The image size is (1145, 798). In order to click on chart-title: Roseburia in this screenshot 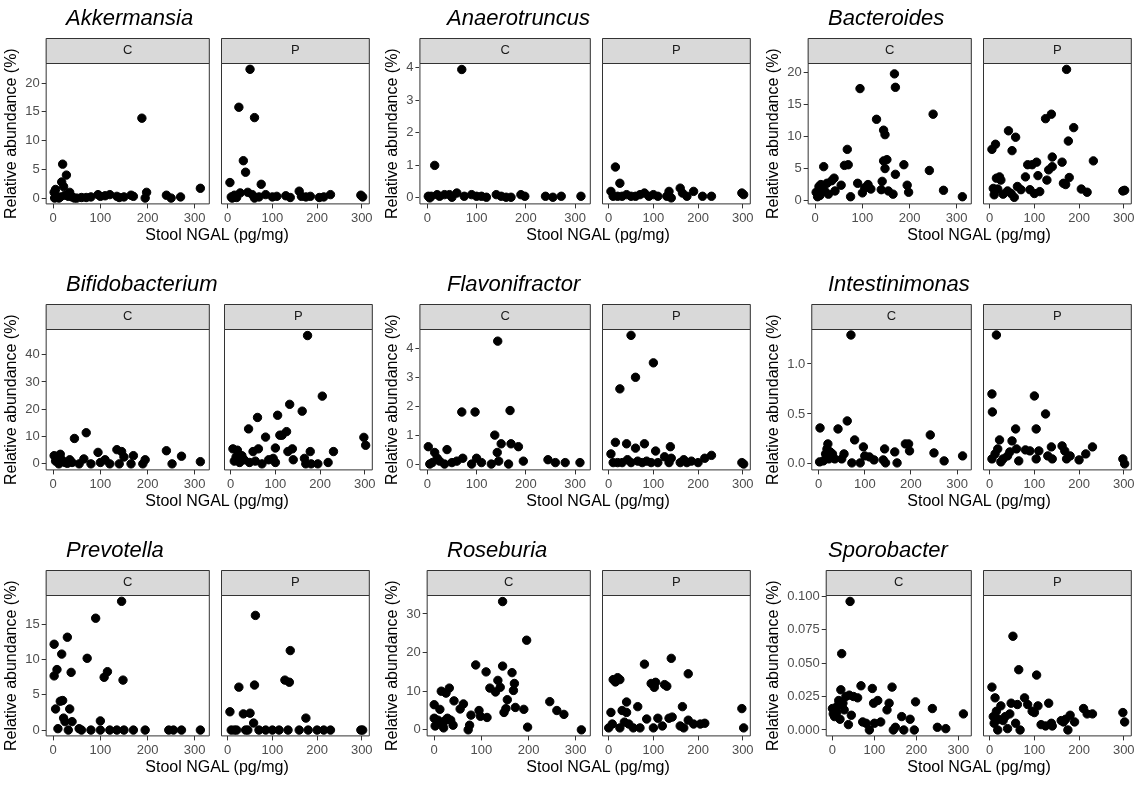, I will do `click(497, 550)`.